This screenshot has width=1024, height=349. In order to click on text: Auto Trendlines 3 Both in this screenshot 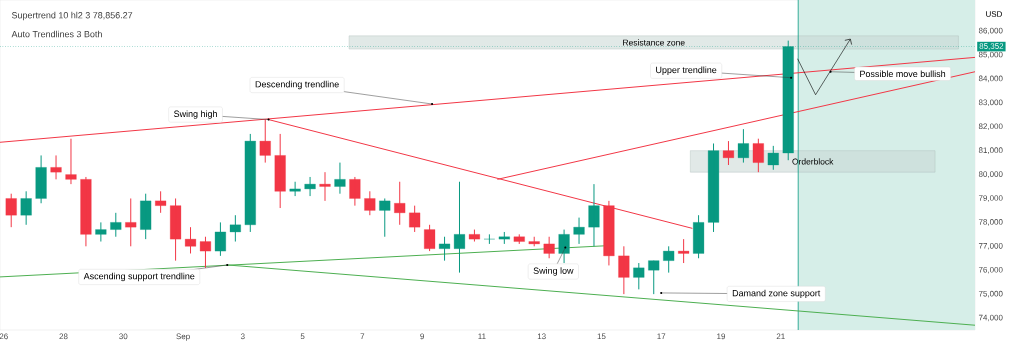, I will do `click(56, 34)`.